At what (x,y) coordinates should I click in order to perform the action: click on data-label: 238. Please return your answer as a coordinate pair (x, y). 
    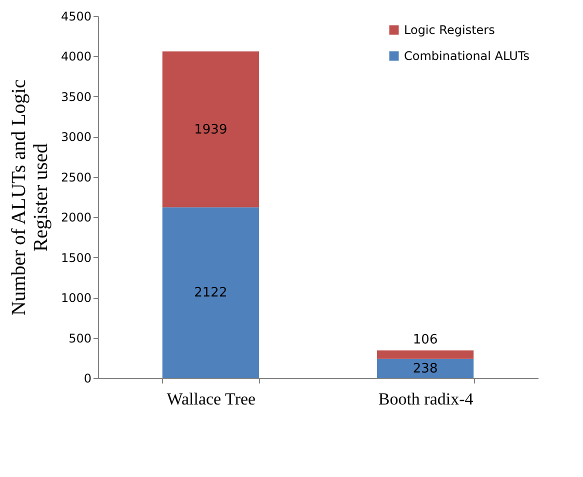
    Looking at the image, I should click on (425, 368).